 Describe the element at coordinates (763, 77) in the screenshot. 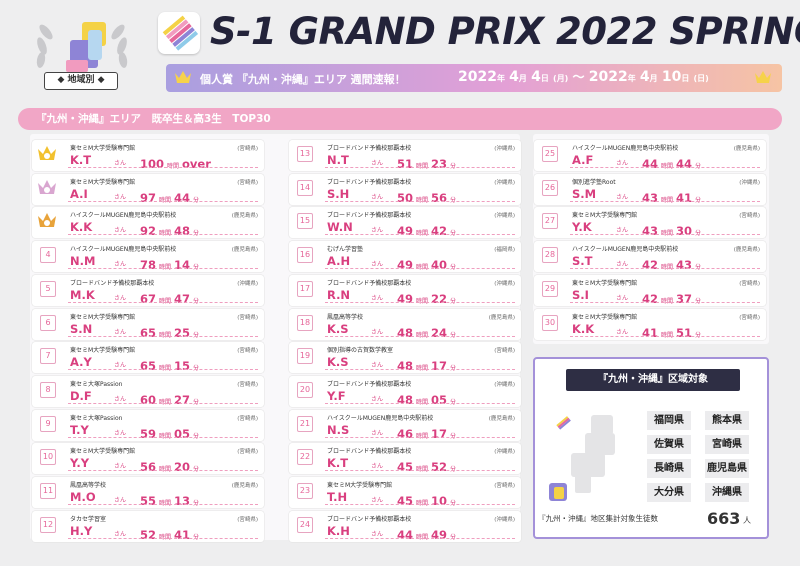

I see `crown-icon` at that location.